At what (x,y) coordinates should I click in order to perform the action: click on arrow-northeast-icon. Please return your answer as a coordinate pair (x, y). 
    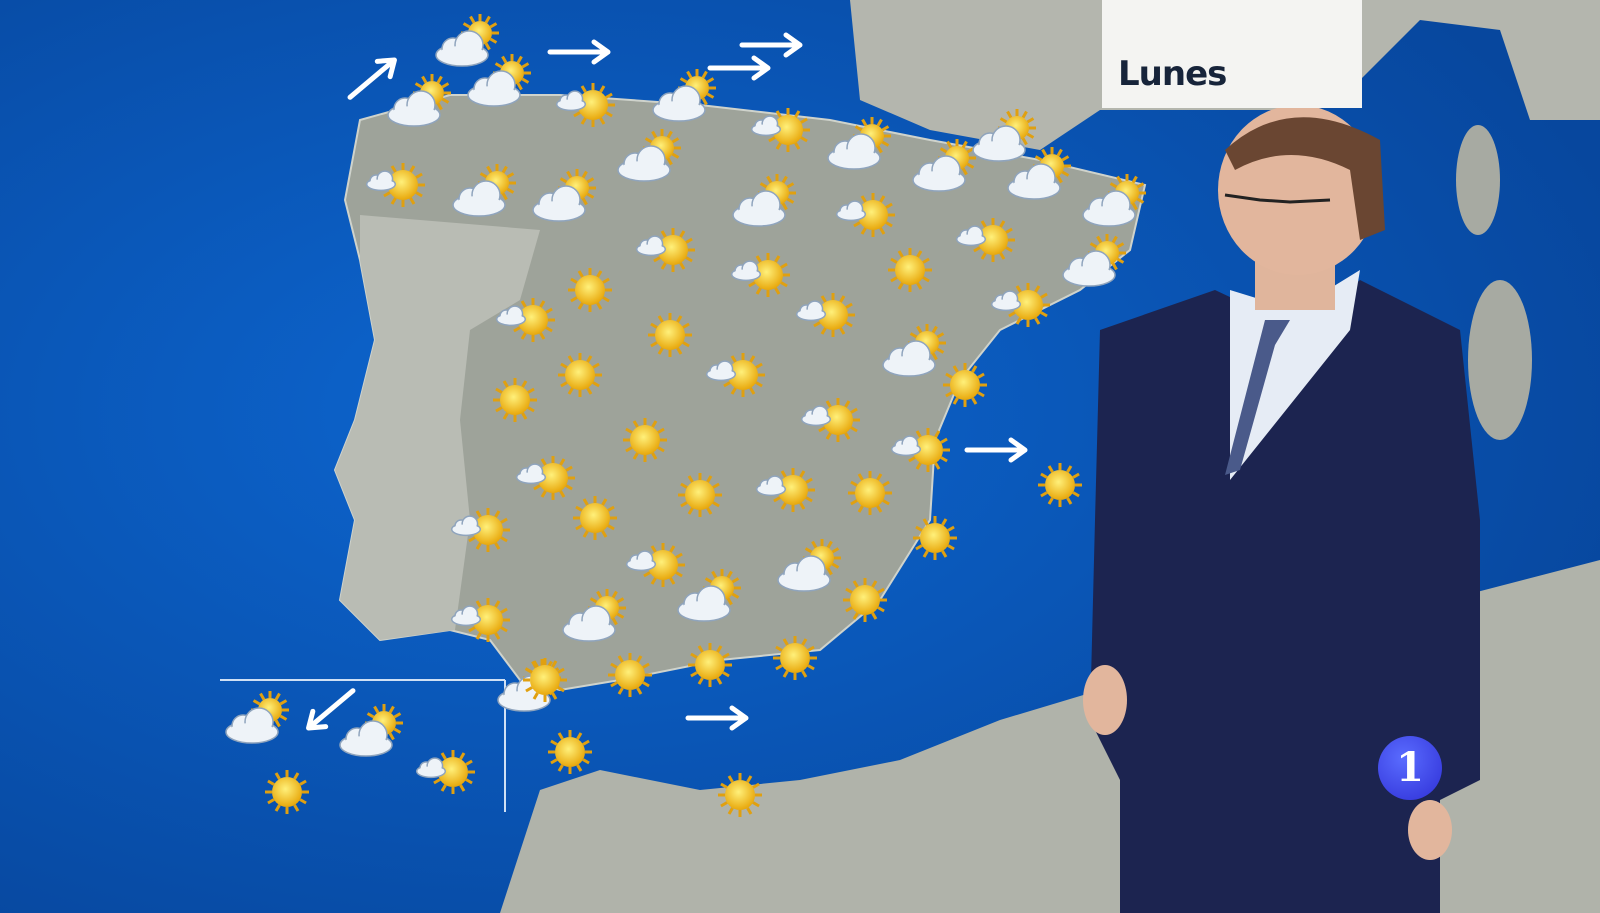
    Looking at the image, I should click on (372, 78).